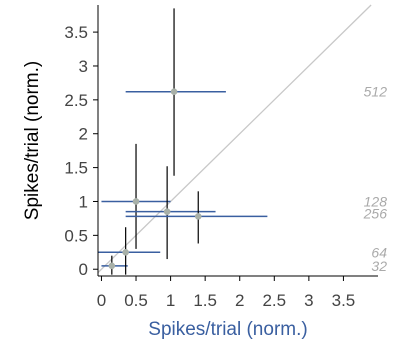  What do you see at coordinates (379, 252) in the screenshot?
I see `annotation-3: 64` at bounding box center [379, 252].